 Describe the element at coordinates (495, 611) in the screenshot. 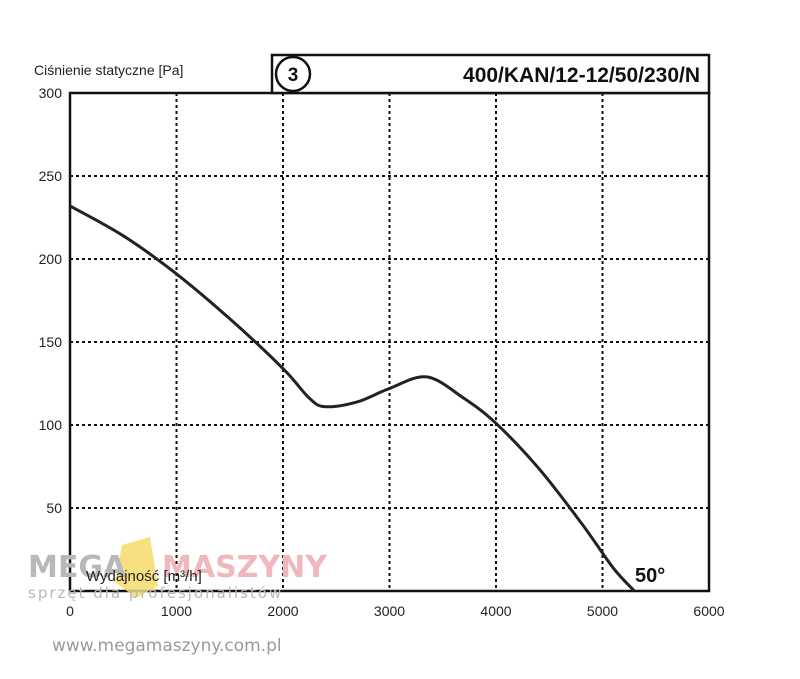

I see `x-tick-label: 4000` at that location.